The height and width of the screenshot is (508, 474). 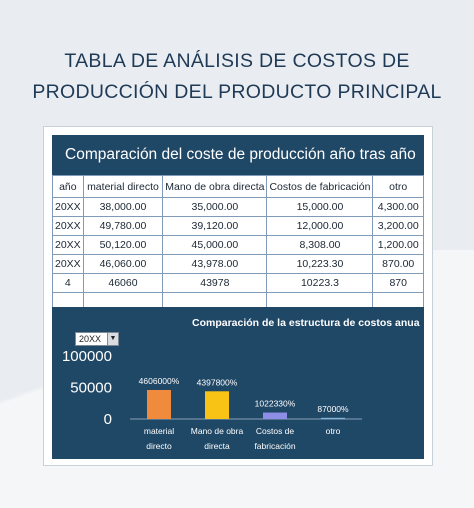 I want to click on data-label: 87000%, so click(x=333, y=409).